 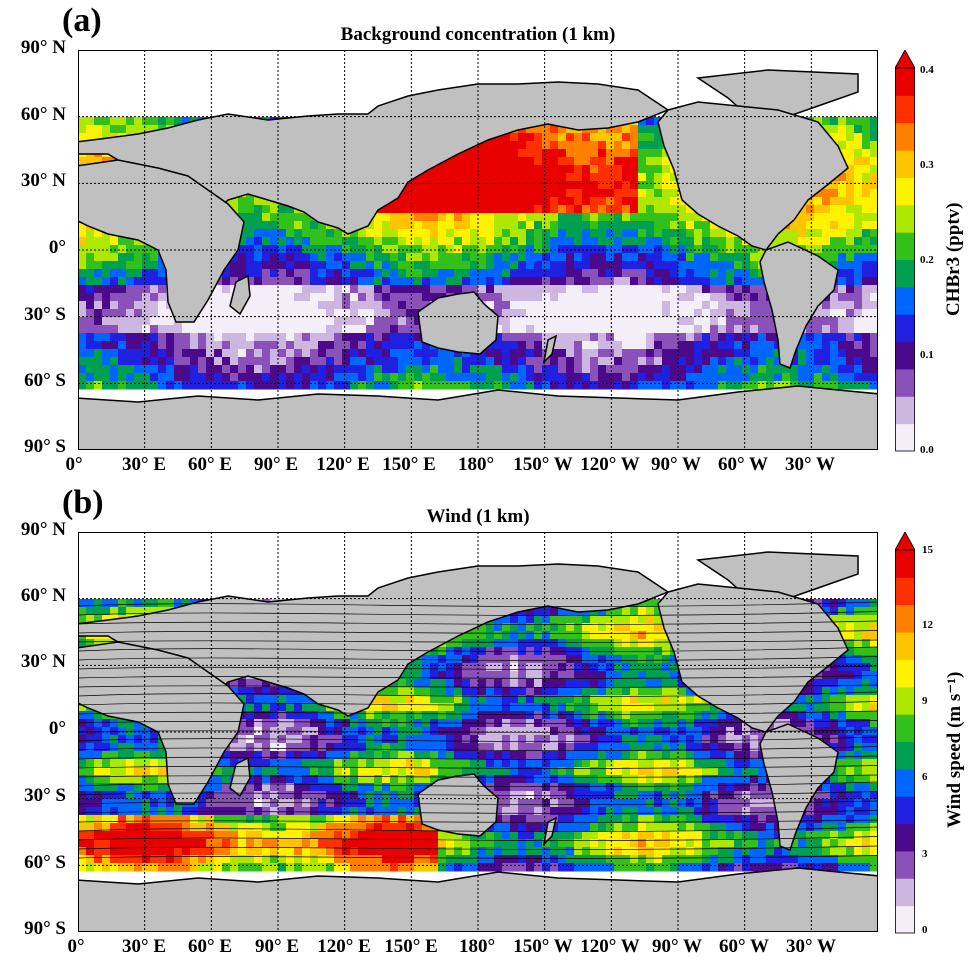 I want to click on lat-label: 30° N, so click(x=43, y=180).